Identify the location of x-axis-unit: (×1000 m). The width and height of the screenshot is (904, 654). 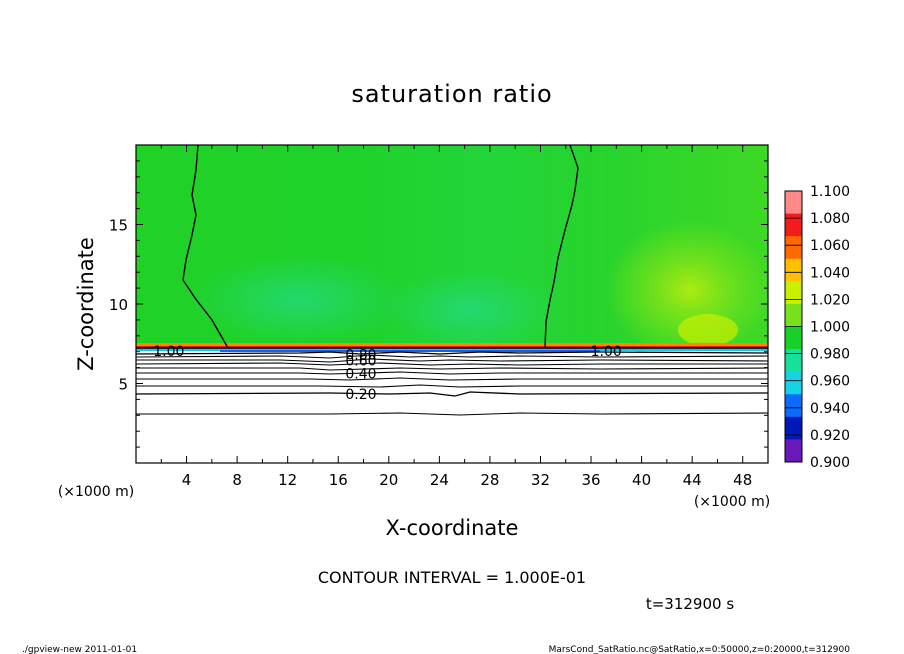
(732, 502).